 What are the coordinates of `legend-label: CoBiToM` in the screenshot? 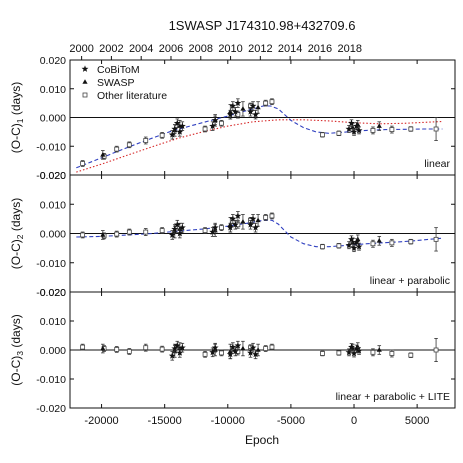 It's located at (118, 70).